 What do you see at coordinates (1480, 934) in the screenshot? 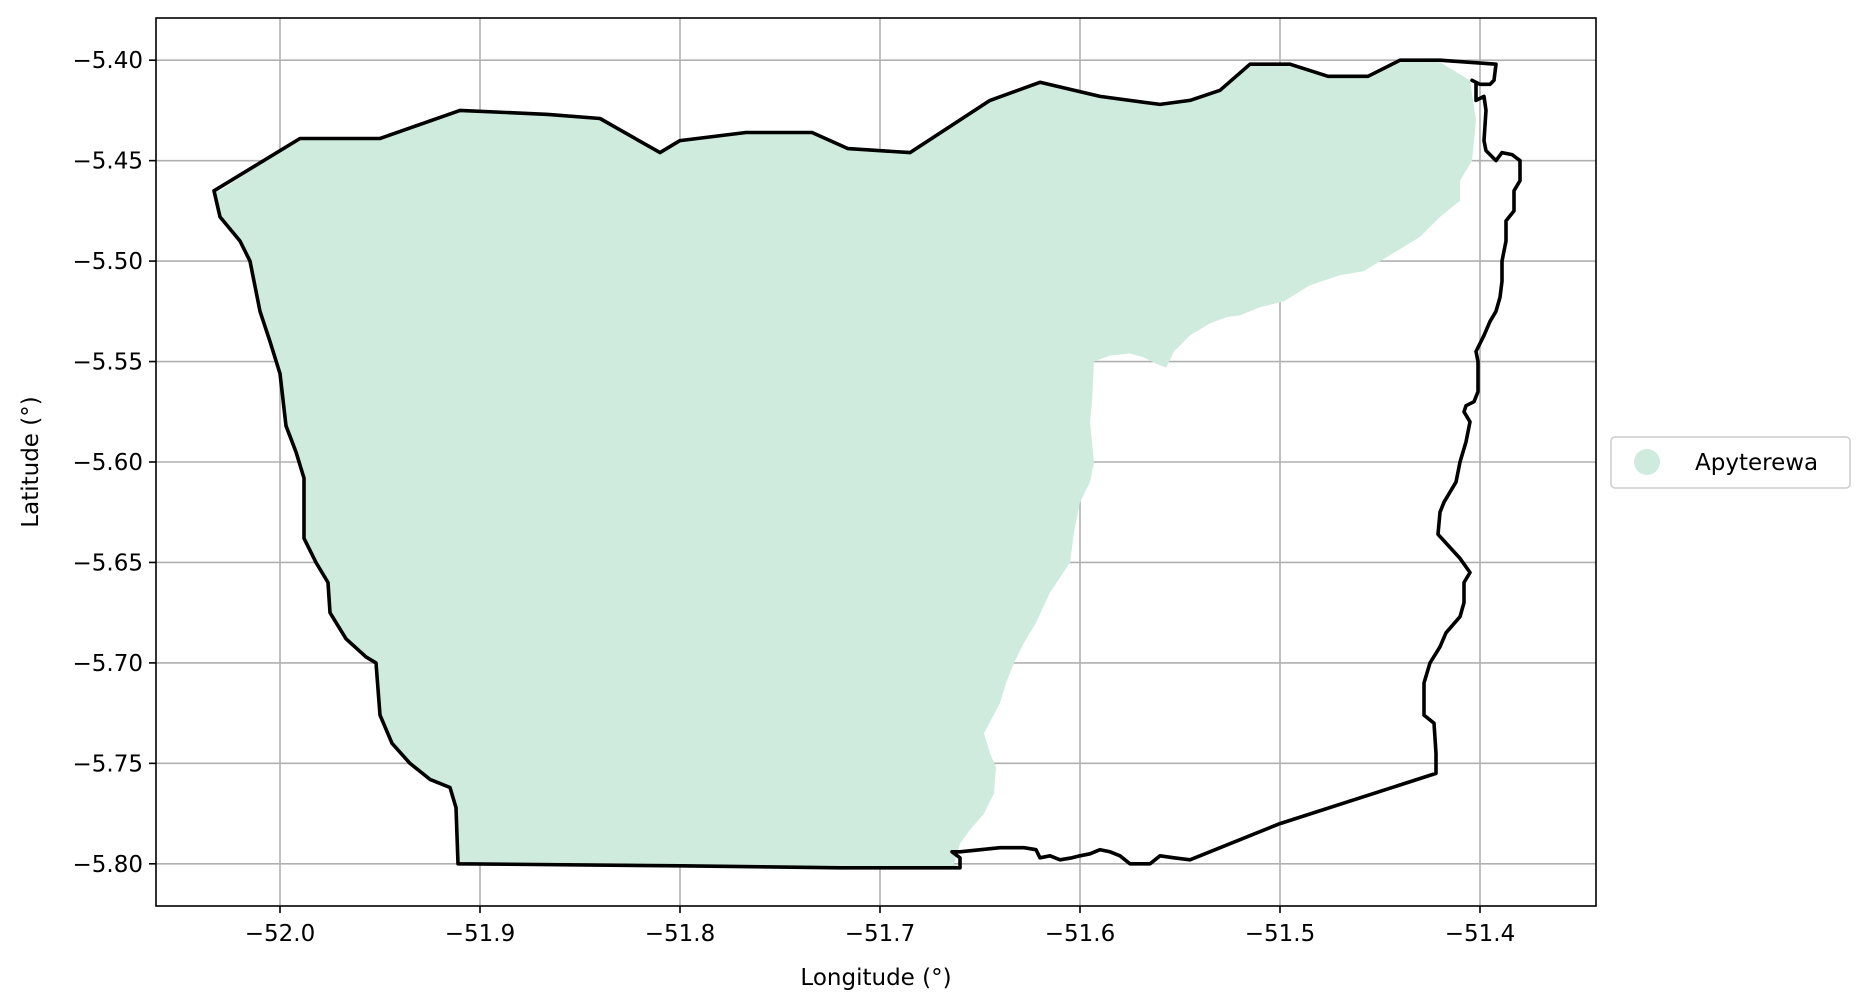
I see `x-tick-label-6: −51.4` at bounding box center [1480, 934].